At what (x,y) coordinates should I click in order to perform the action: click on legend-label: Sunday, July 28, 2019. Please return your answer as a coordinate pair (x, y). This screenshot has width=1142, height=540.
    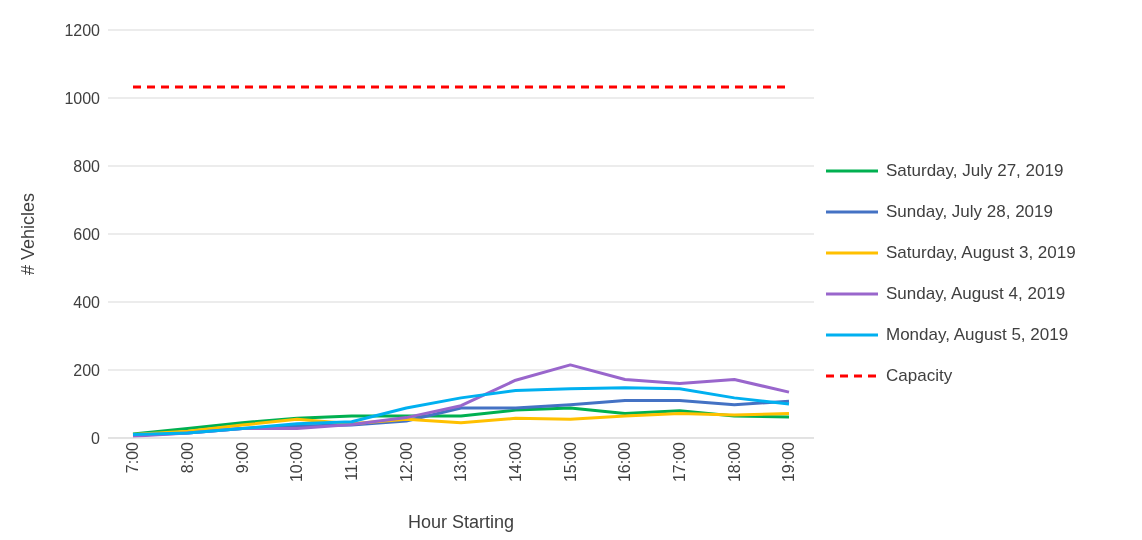
    Looking at the image, I should click on (969, 211).